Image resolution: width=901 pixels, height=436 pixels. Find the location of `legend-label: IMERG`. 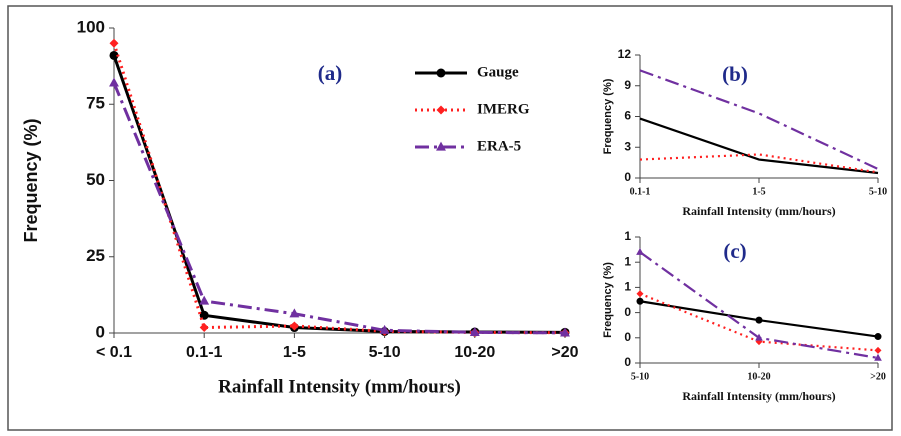

legend-label: IMERG is located at coordinates (503, 109).